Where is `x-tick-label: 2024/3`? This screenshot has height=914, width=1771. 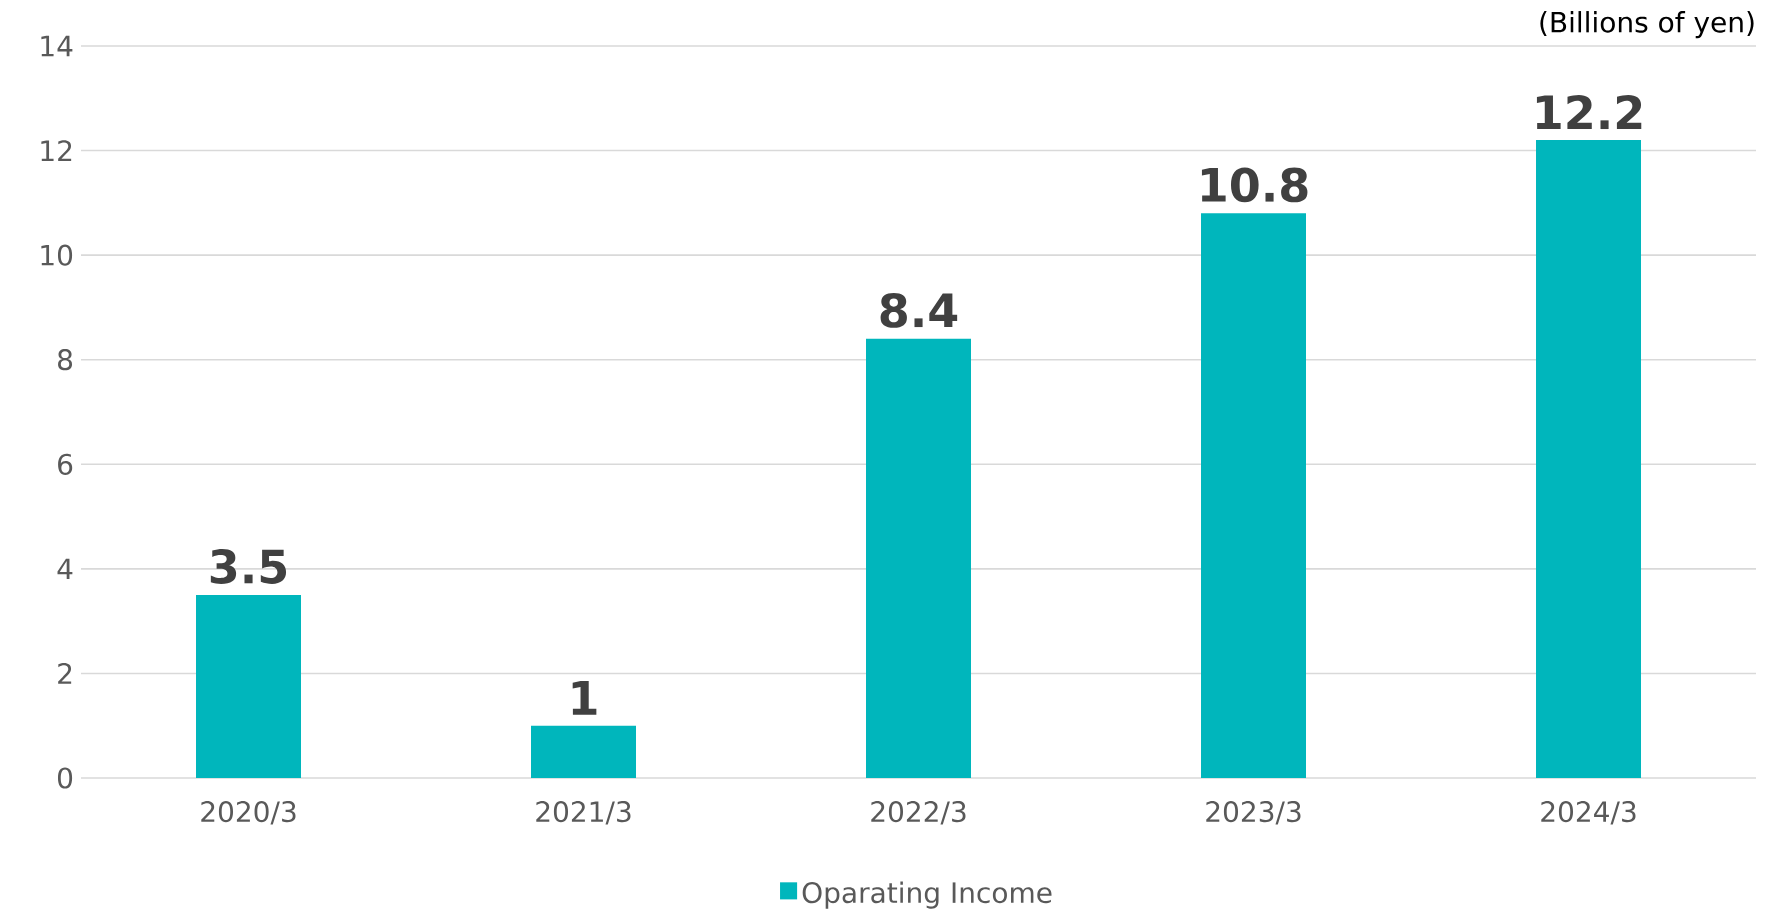 x-tick-label: 2024/3 is located at coordinates (1588, 813).